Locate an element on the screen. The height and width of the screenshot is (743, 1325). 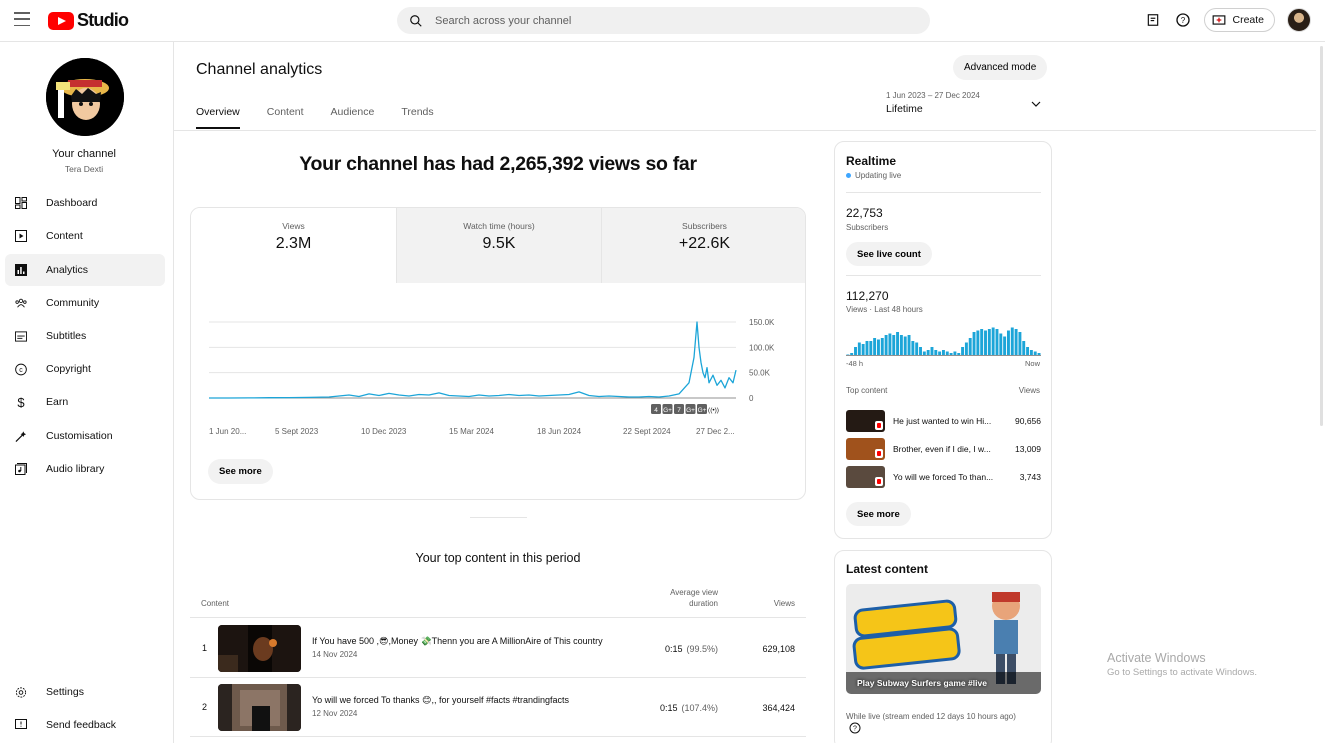
sidebar-item-community: Community is located at coordinates (85, 303).